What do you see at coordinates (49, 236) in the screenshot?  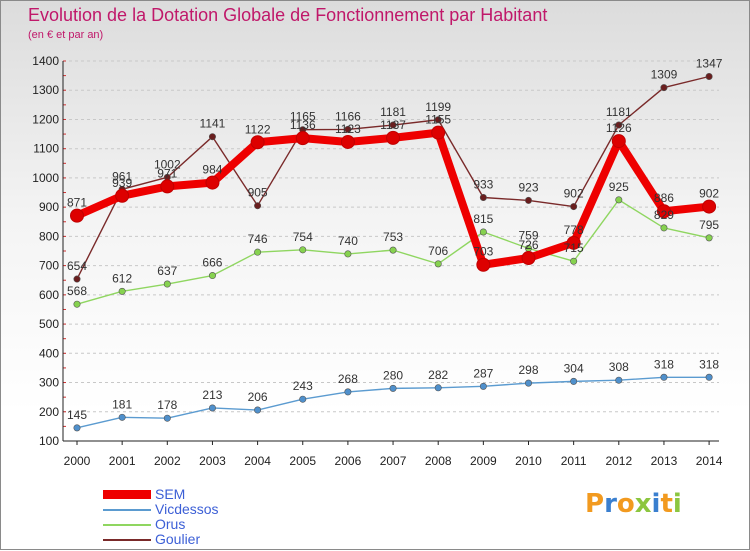 I see `y-tick-label: 800` at bounding box center [49, 236].